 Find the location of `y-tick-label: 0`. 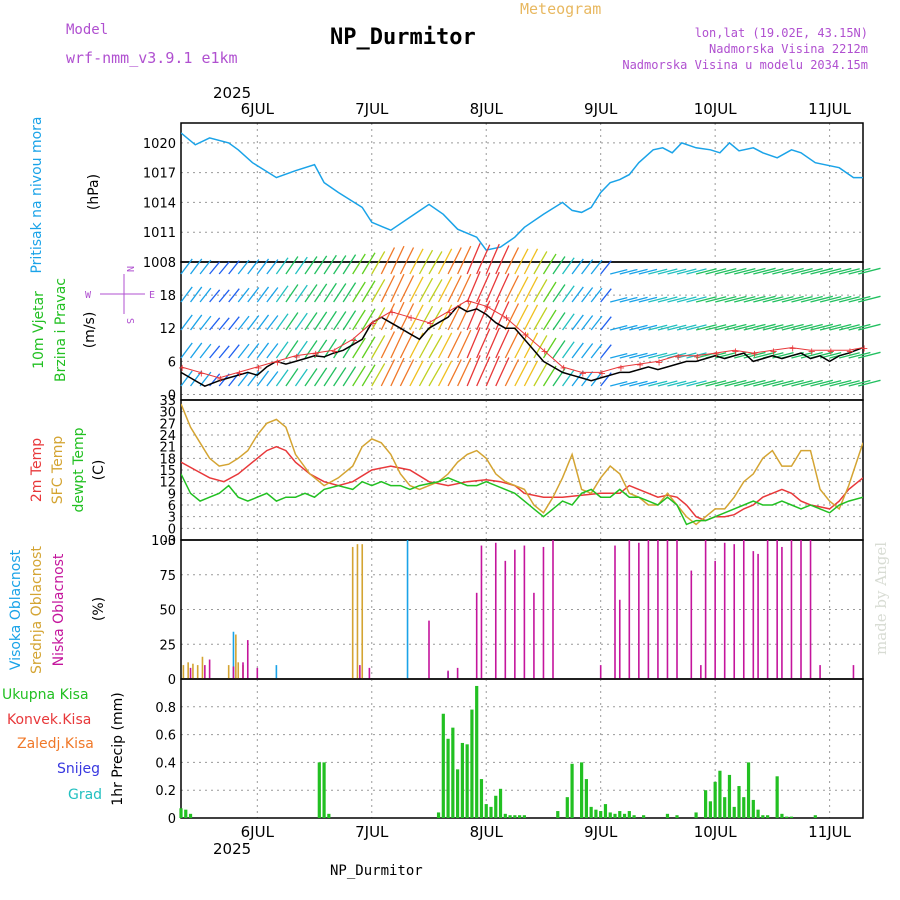

y-tick-label: 0 is located at coordinates (172, 529).